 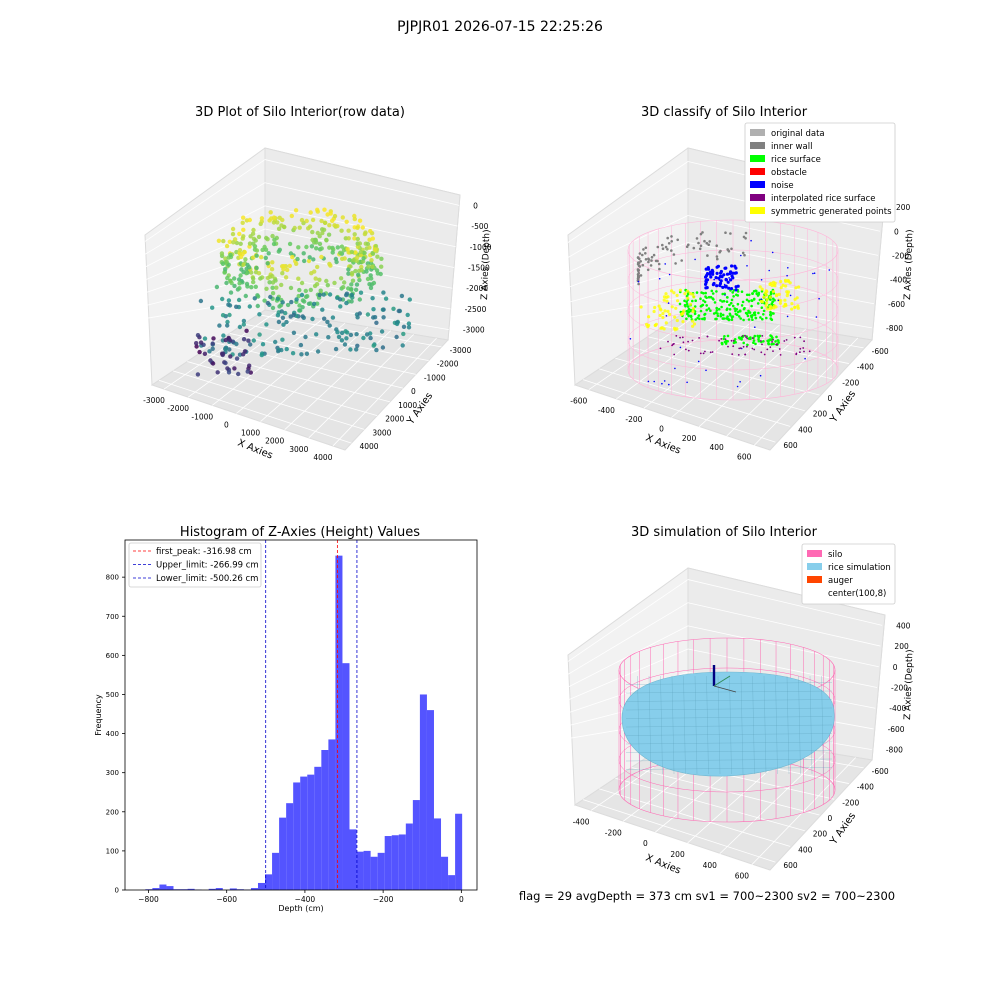 I want to click on y-tick-label: -600, so click(x=880, y=351).